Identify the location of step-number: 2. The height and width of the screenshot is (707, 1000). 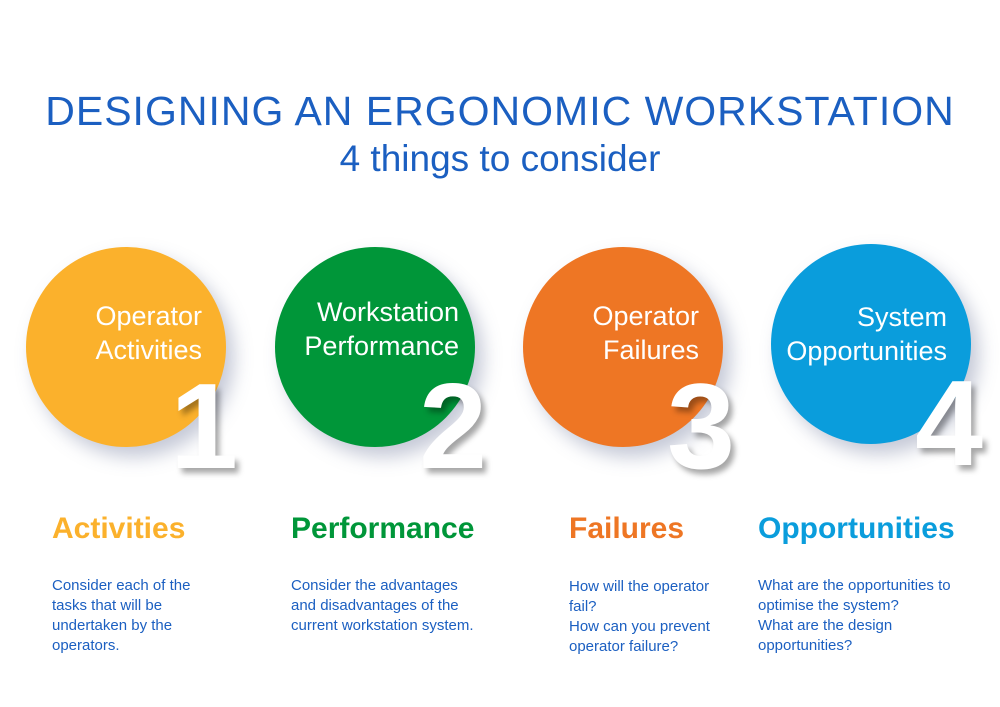
(453, 426).